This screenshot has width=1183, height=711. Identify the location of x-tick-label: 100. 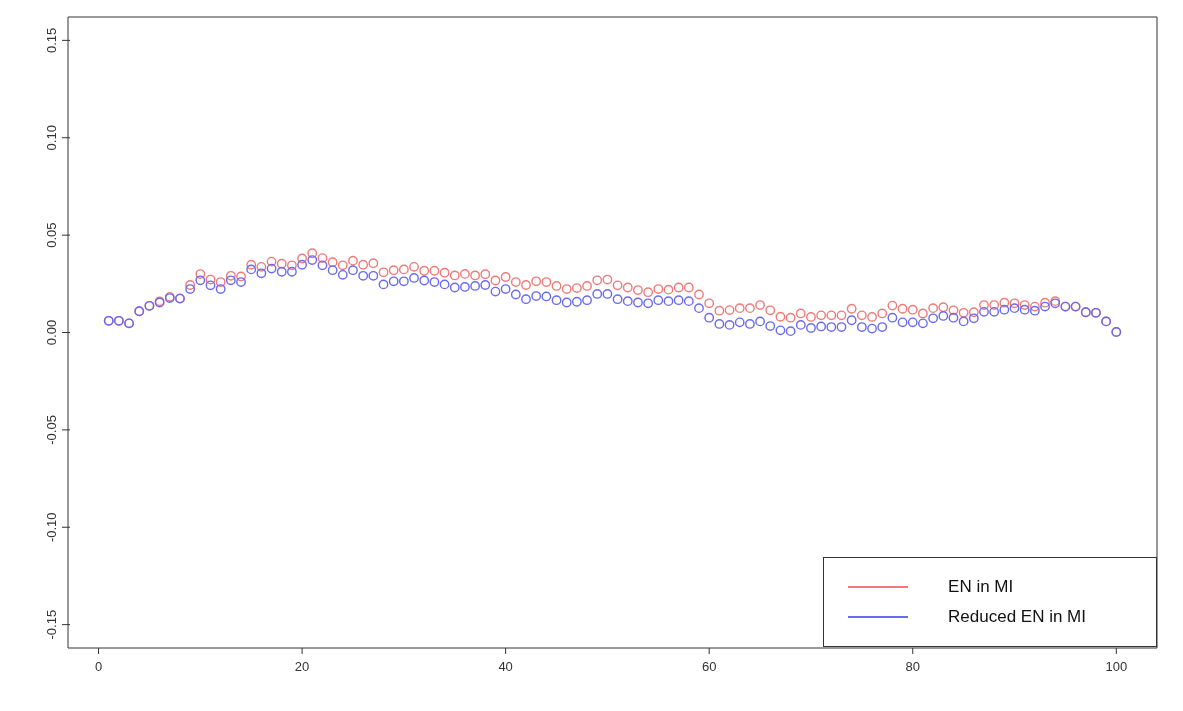
(1116, 667).